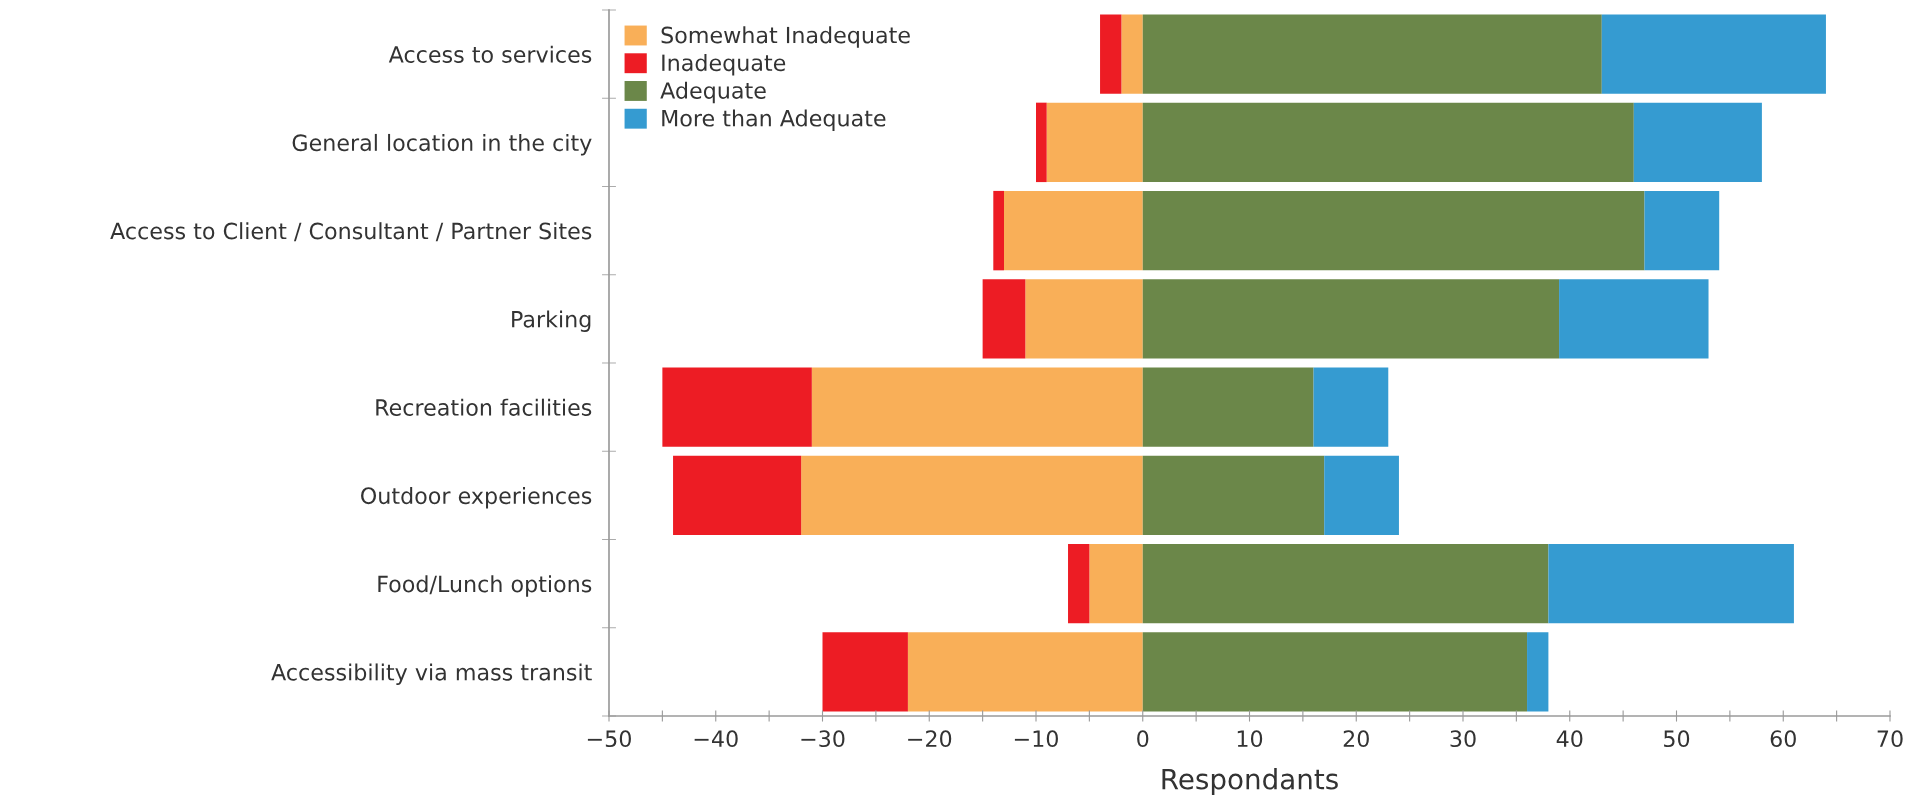 This screenshot has height=804, width=1927. I want to click on x-tick-label: 0, so click(1143, 739).